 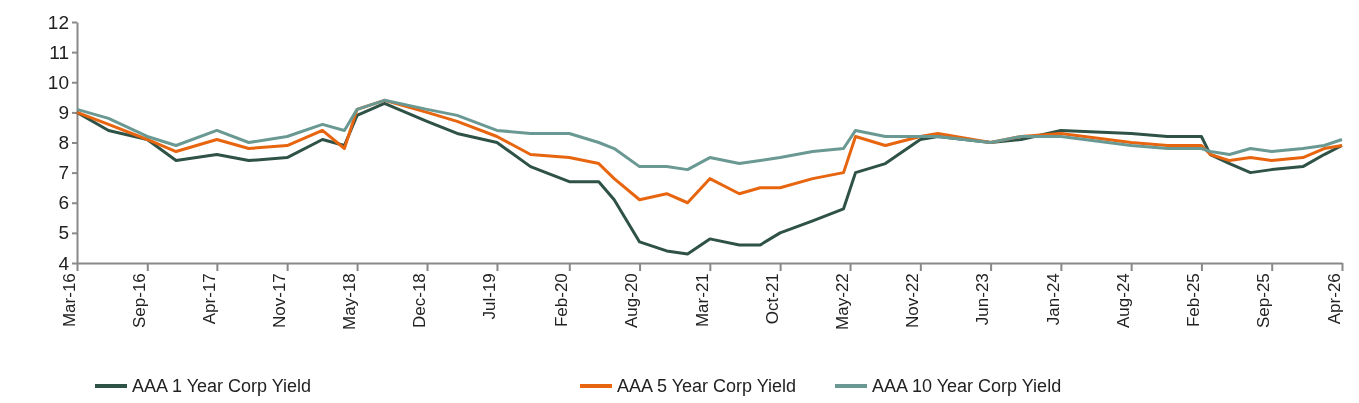 I want to click on y-tick-label: 7, so click(x=63, y=173).